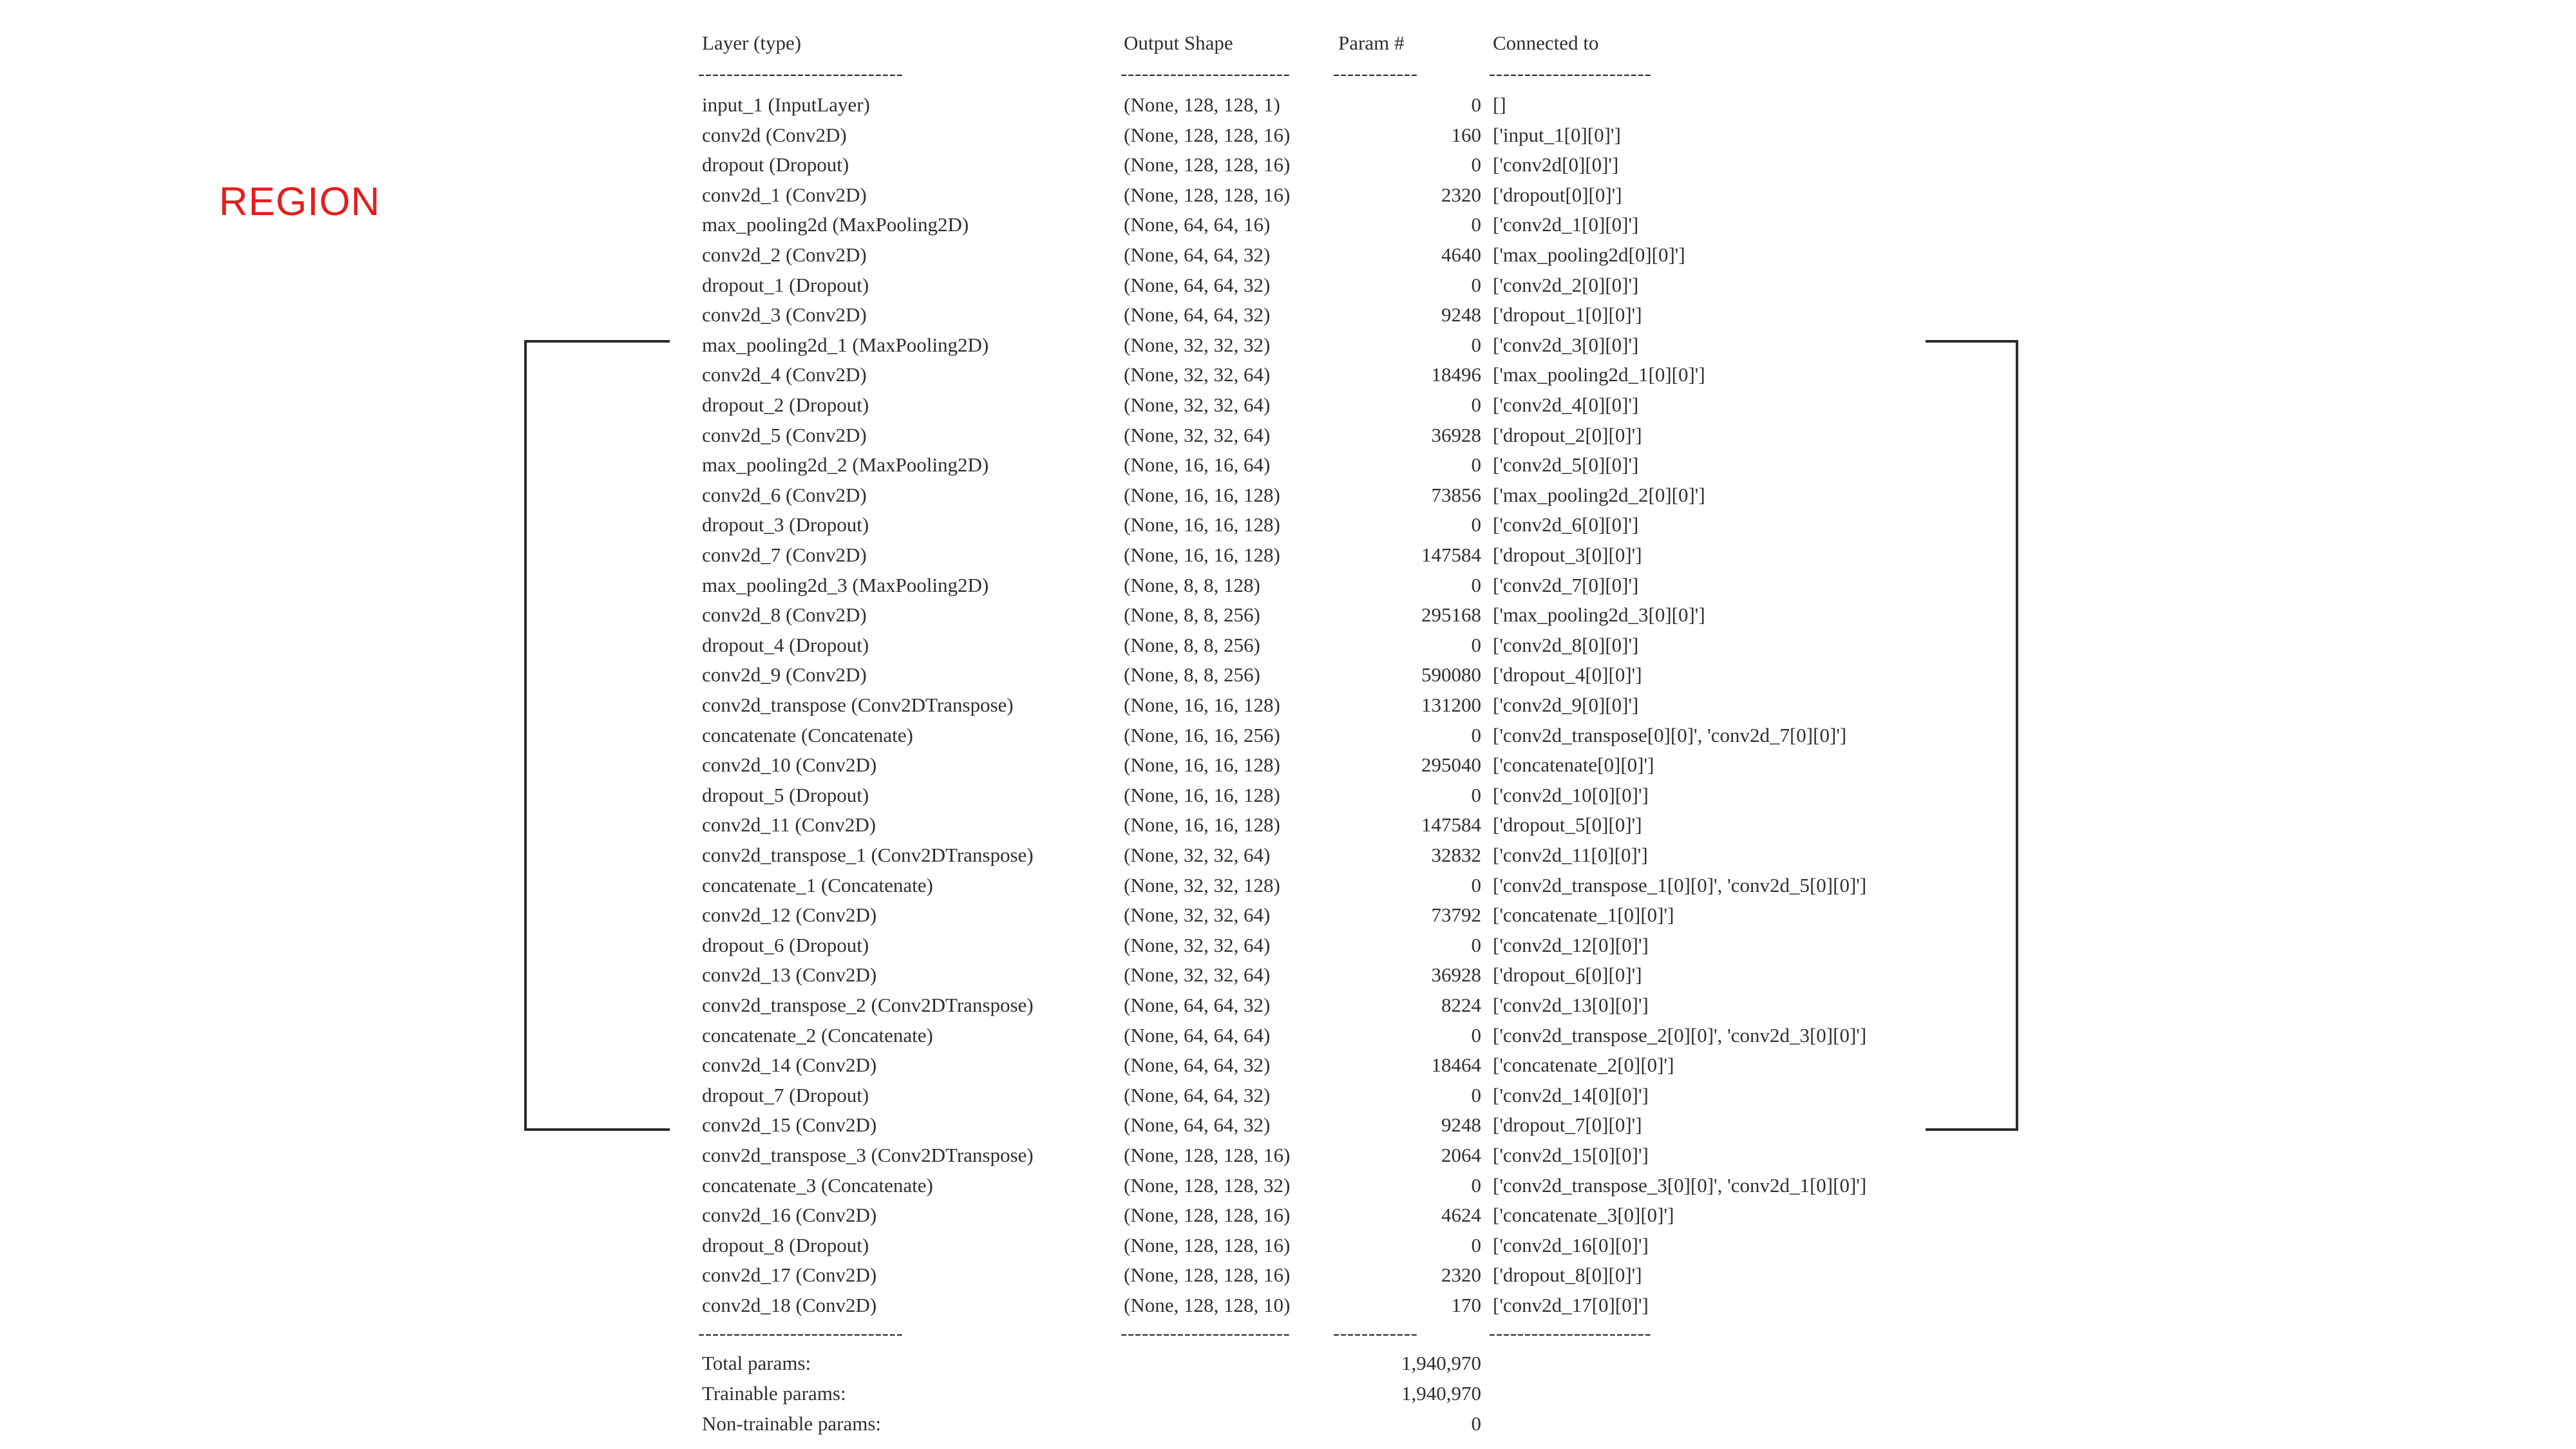  I want to click on row-output-shape: (None, 64, 64, 64), so click(1197, 1035).